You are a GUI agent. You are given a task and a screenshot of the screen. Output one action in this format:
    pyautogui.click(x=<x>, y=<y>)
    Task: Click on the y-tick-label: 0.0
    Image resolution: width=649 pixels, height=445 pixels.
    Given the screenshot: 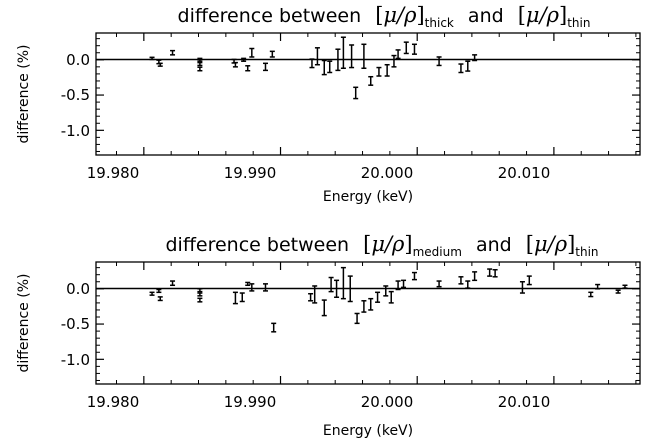 What is the action you would take?
    pyautogui.click(x=78, y=289)
    